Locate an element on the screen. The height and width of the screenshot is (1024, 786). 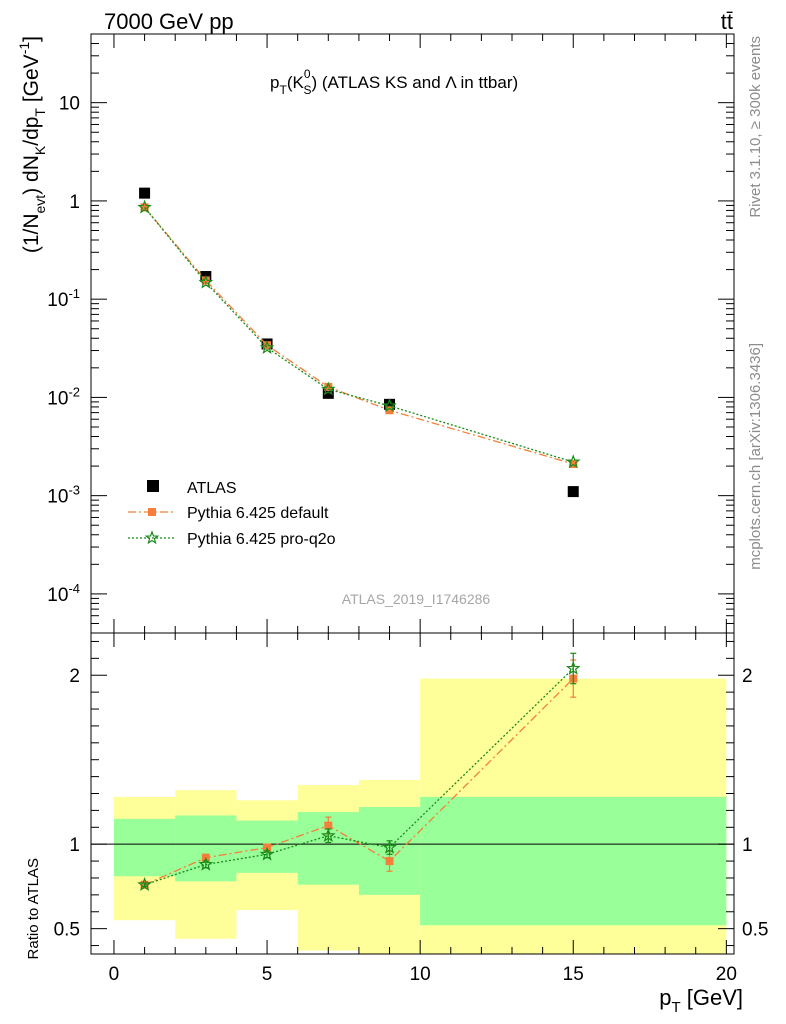
plot-title: pT(K0 S) (ATLAS KS and Λ in ttbar) is located at coordinates (394, 82).